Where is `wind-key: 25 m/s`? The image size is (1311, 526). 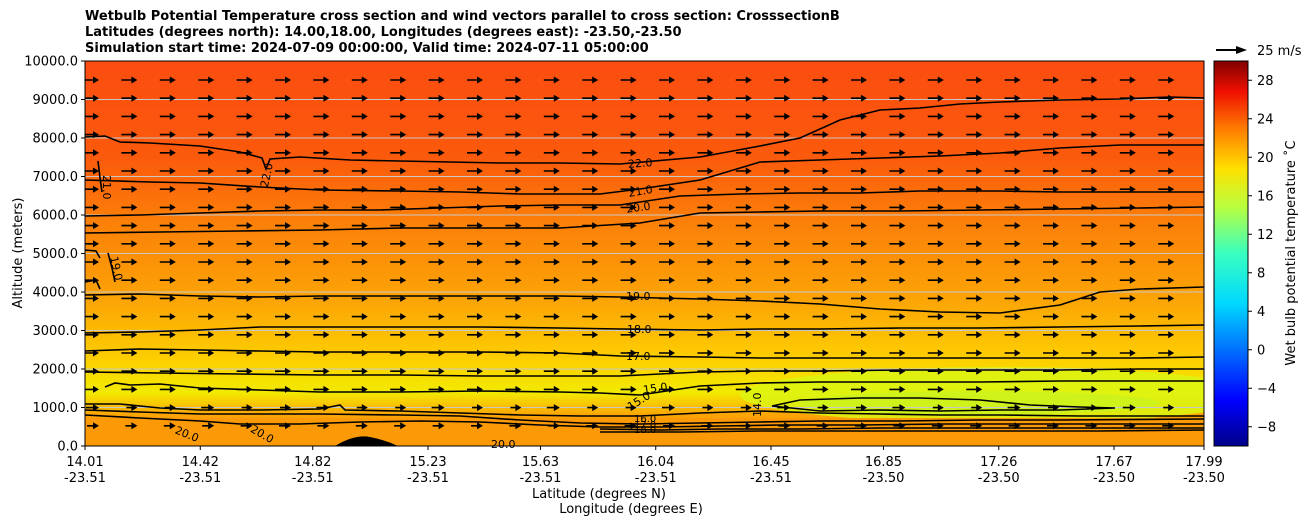
wind-key: 25 m/s is located at coordinates (1259, 51).